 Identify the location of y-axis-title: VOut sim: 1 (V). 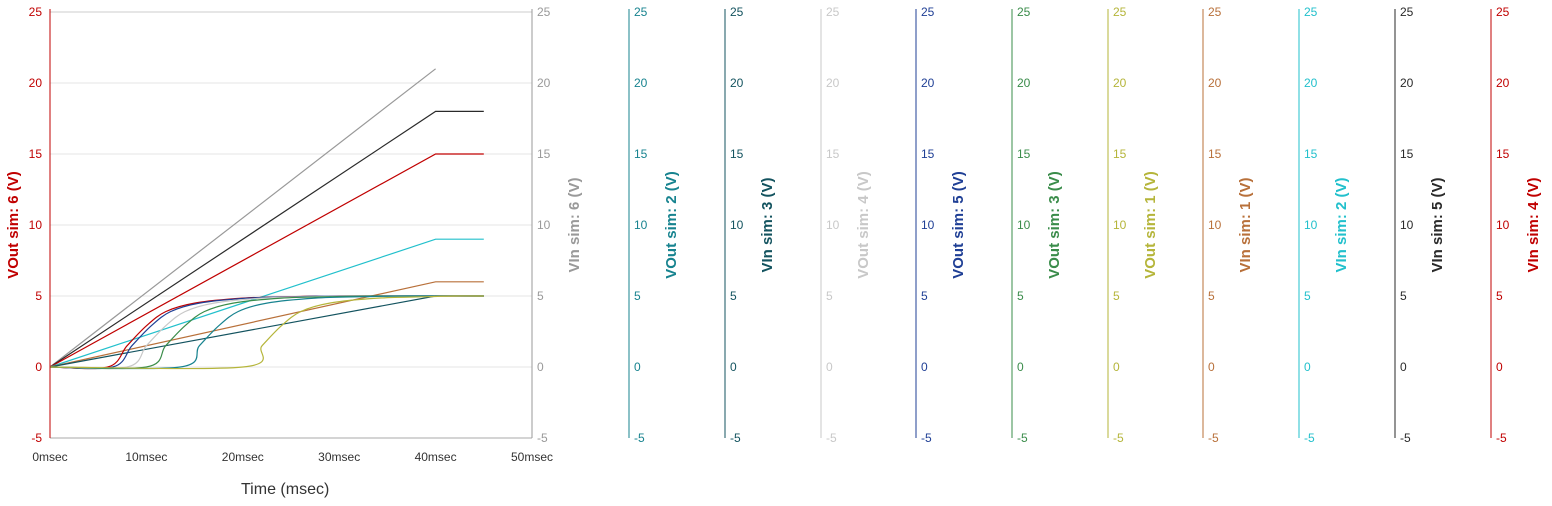
(1150, 225).